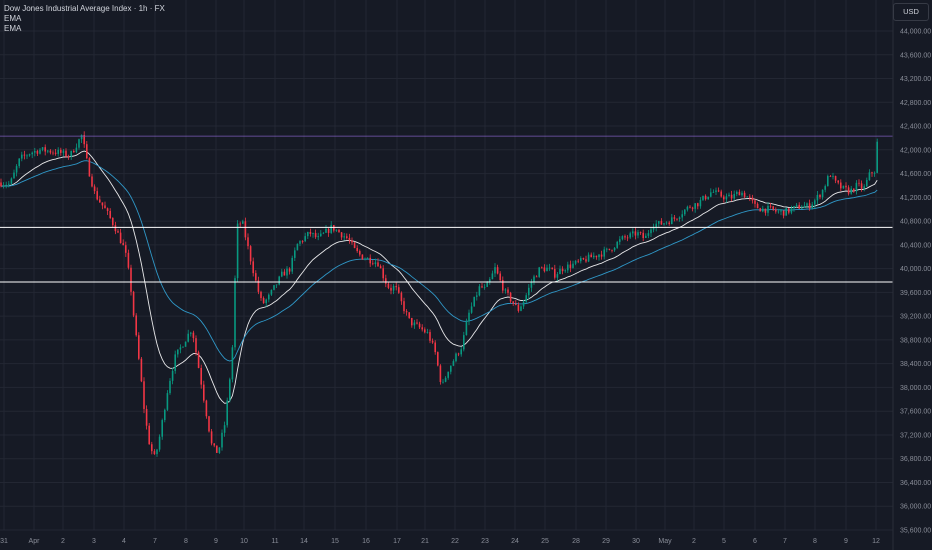 The image size is (932, 550). What do you see at coordinates (915, 55) in the screenshot?
I see `price-tick-label: 43,600.00` at bounding box center [915, 55].